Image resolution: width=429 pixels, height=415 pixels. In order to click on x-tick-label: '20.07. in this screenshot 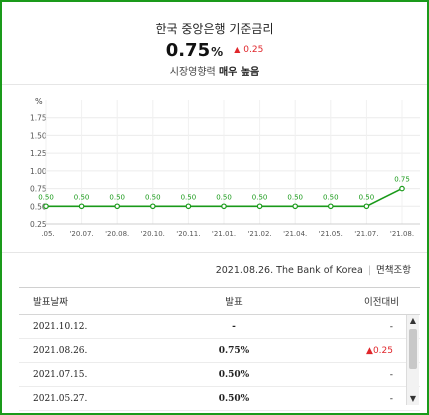, I will do `click(81, 234)`.